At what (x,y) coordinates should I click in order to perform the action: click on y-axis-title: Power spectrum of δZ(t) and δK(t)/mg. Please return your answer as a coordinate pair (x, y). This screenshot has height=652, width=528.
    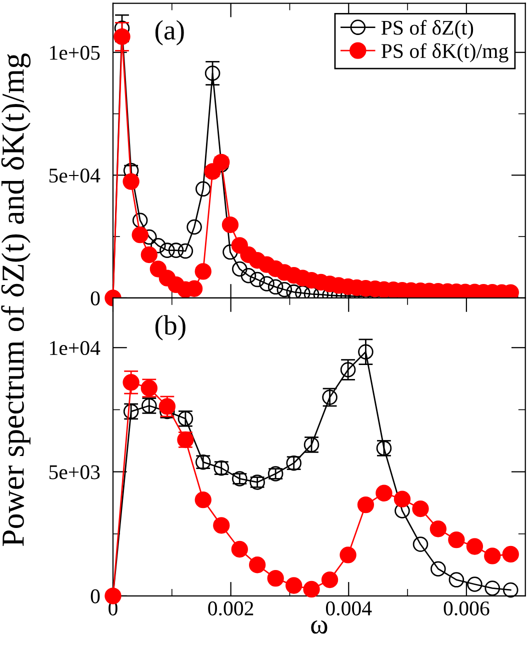
    Looking at the image, I should click on (16, 299).